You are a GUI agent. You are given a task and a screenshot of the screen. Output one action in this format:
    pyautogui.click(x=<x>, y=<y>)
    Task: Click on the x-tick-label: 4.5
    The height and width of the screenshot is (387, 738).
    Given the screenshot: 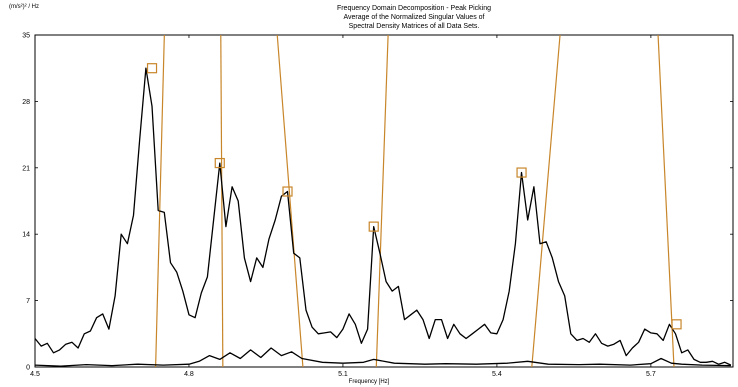 What is the action you would take?
    pyautogui.click(x=35, y=374)
    